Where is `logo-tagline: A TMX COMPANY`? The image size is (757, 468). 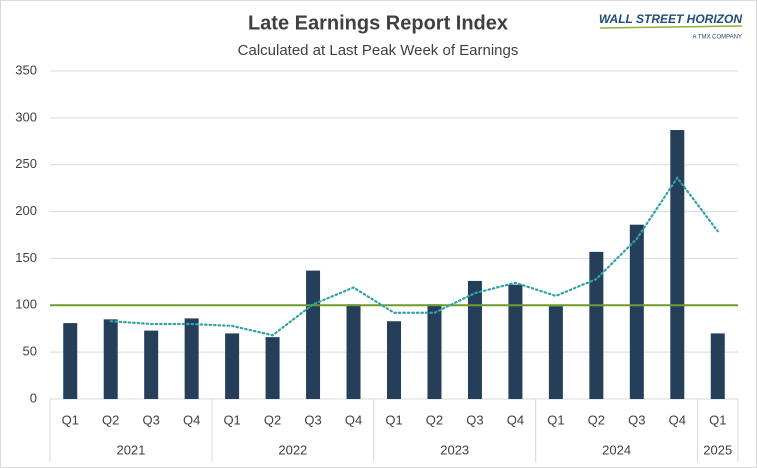 logo-tagline: A TMX COMPANY is located at coordinates (717, 38).